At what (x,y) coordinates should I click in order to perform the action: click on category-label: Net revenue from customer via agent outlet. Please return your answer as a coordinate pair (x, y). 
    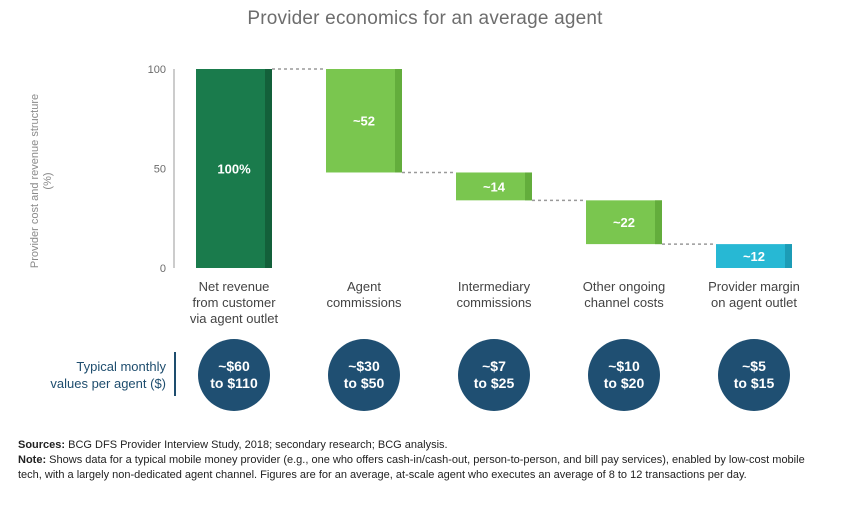
    Looking at the image, I should click on (234, 302).